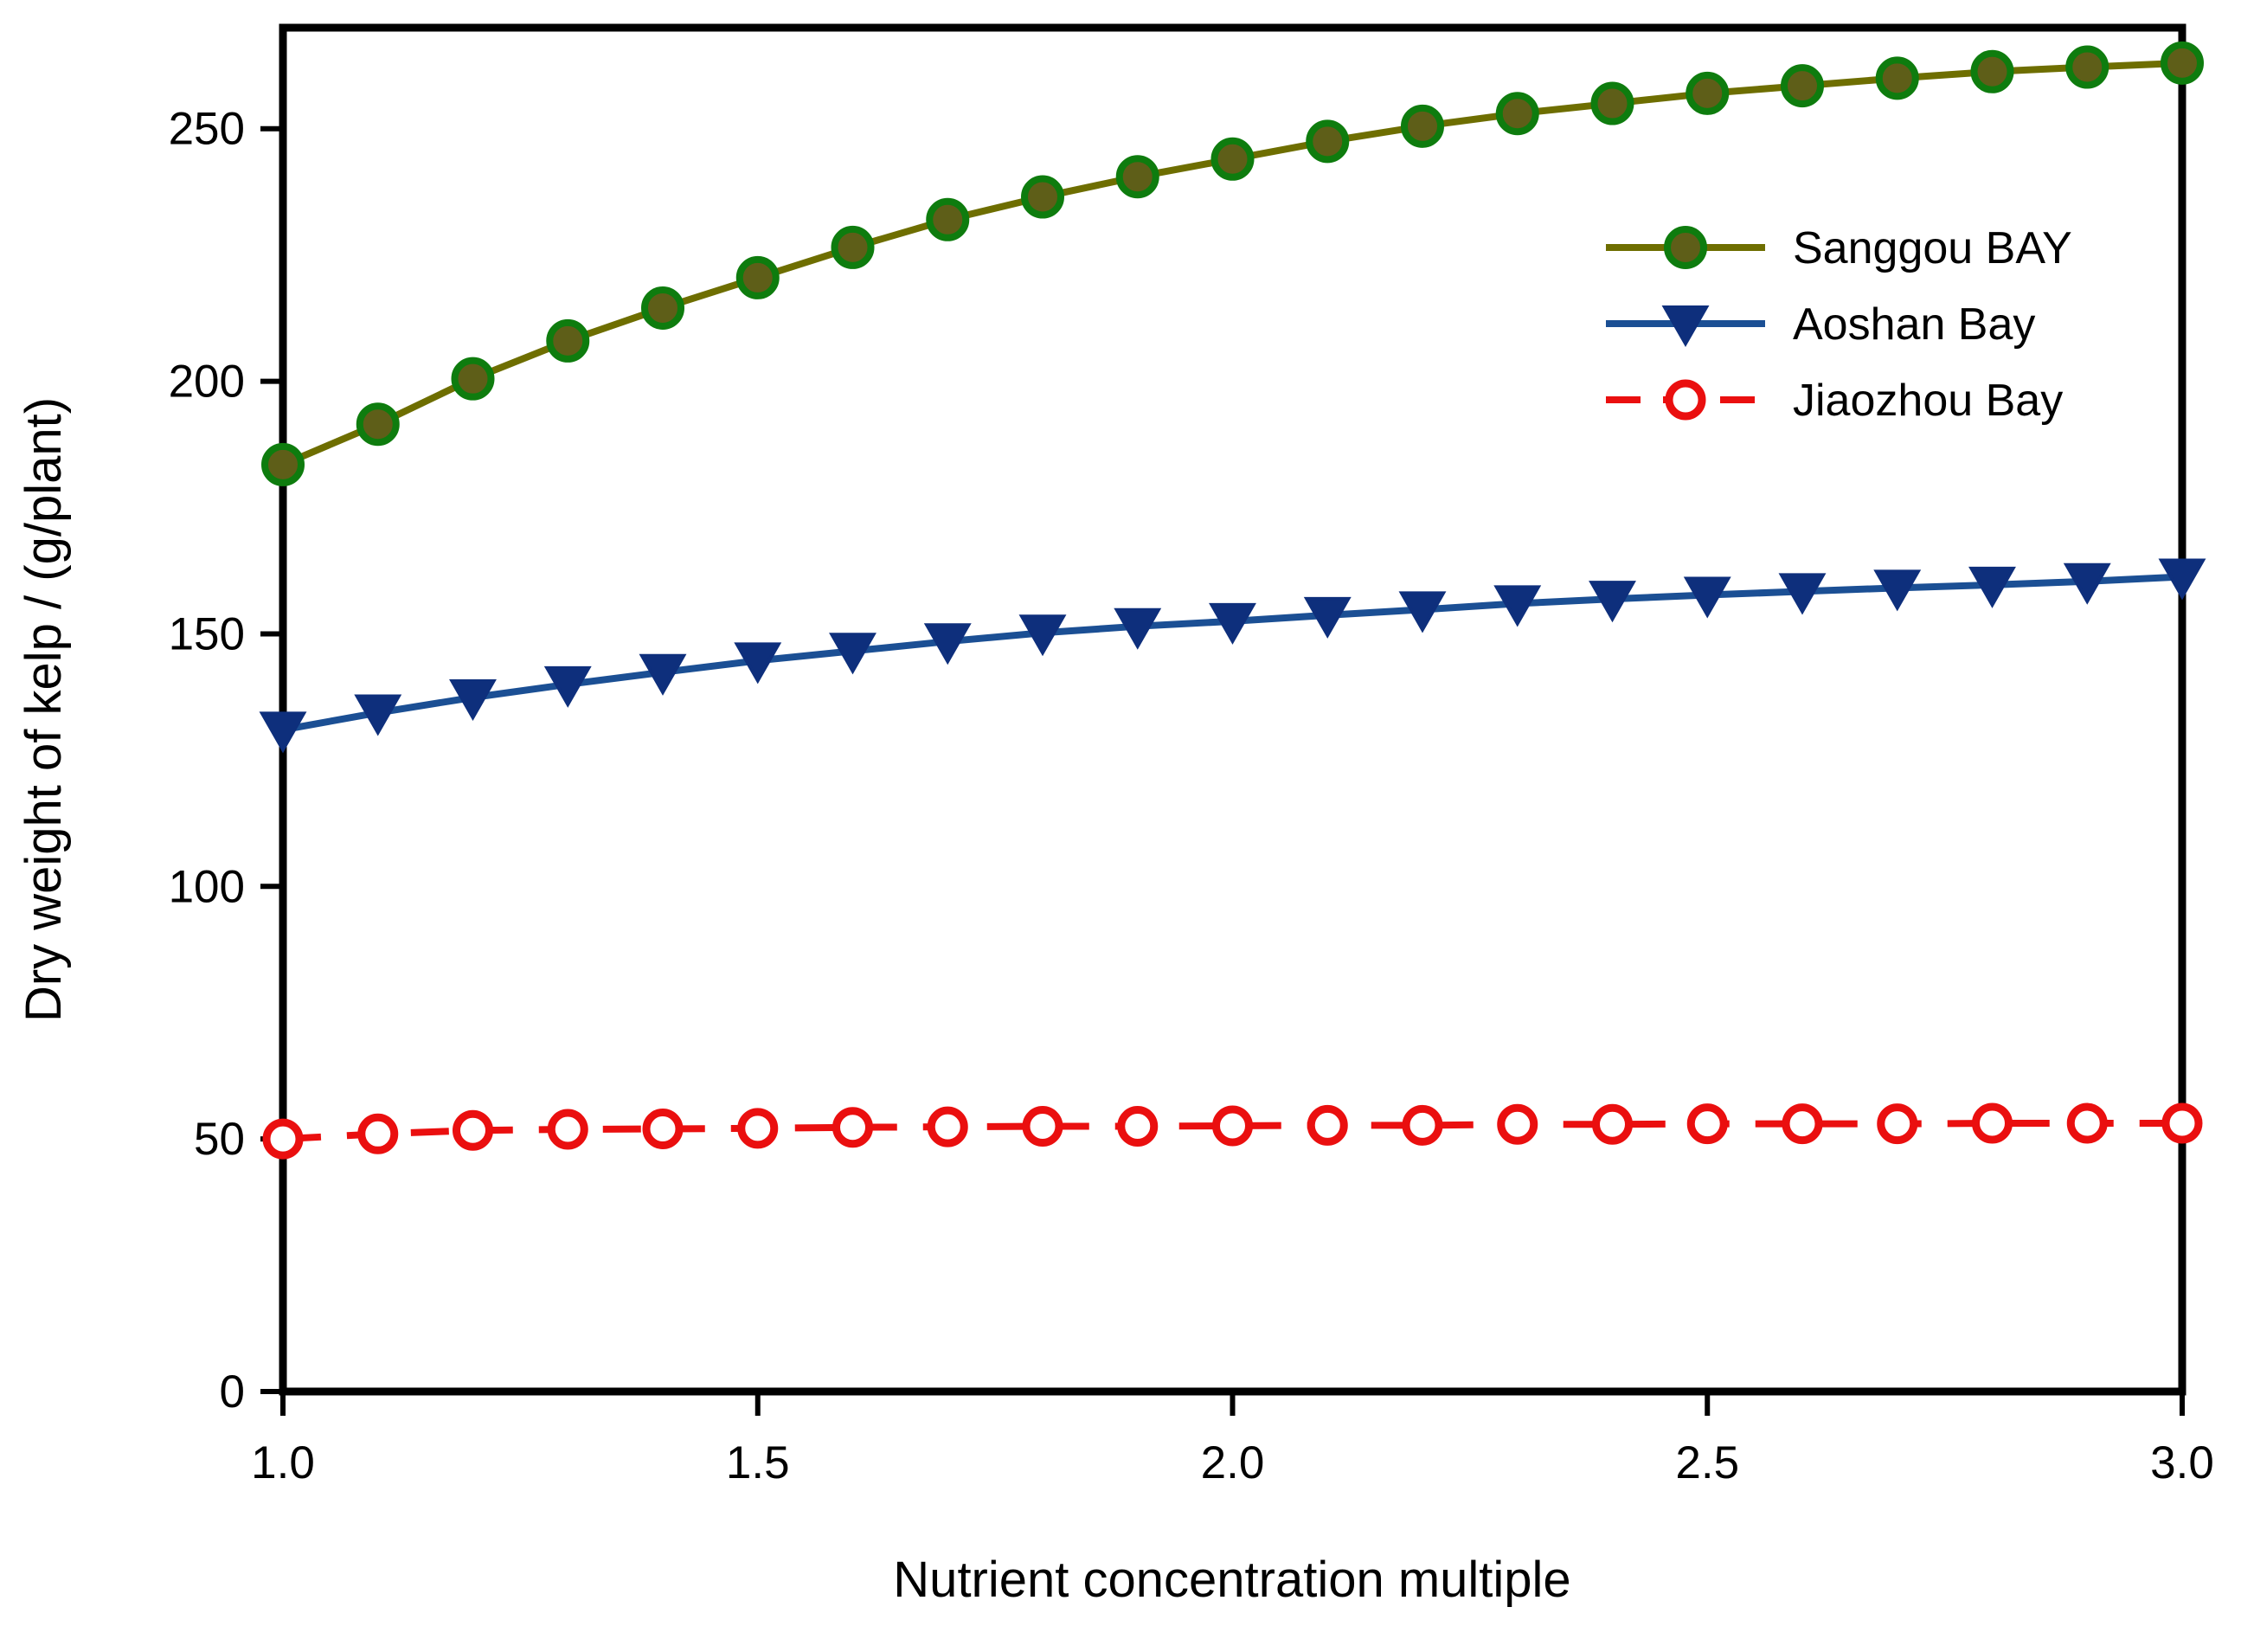  Describe the element at coordinates (568, 340) in the screenshot. I see `marker-sanggou-bay-1.3` at that location.